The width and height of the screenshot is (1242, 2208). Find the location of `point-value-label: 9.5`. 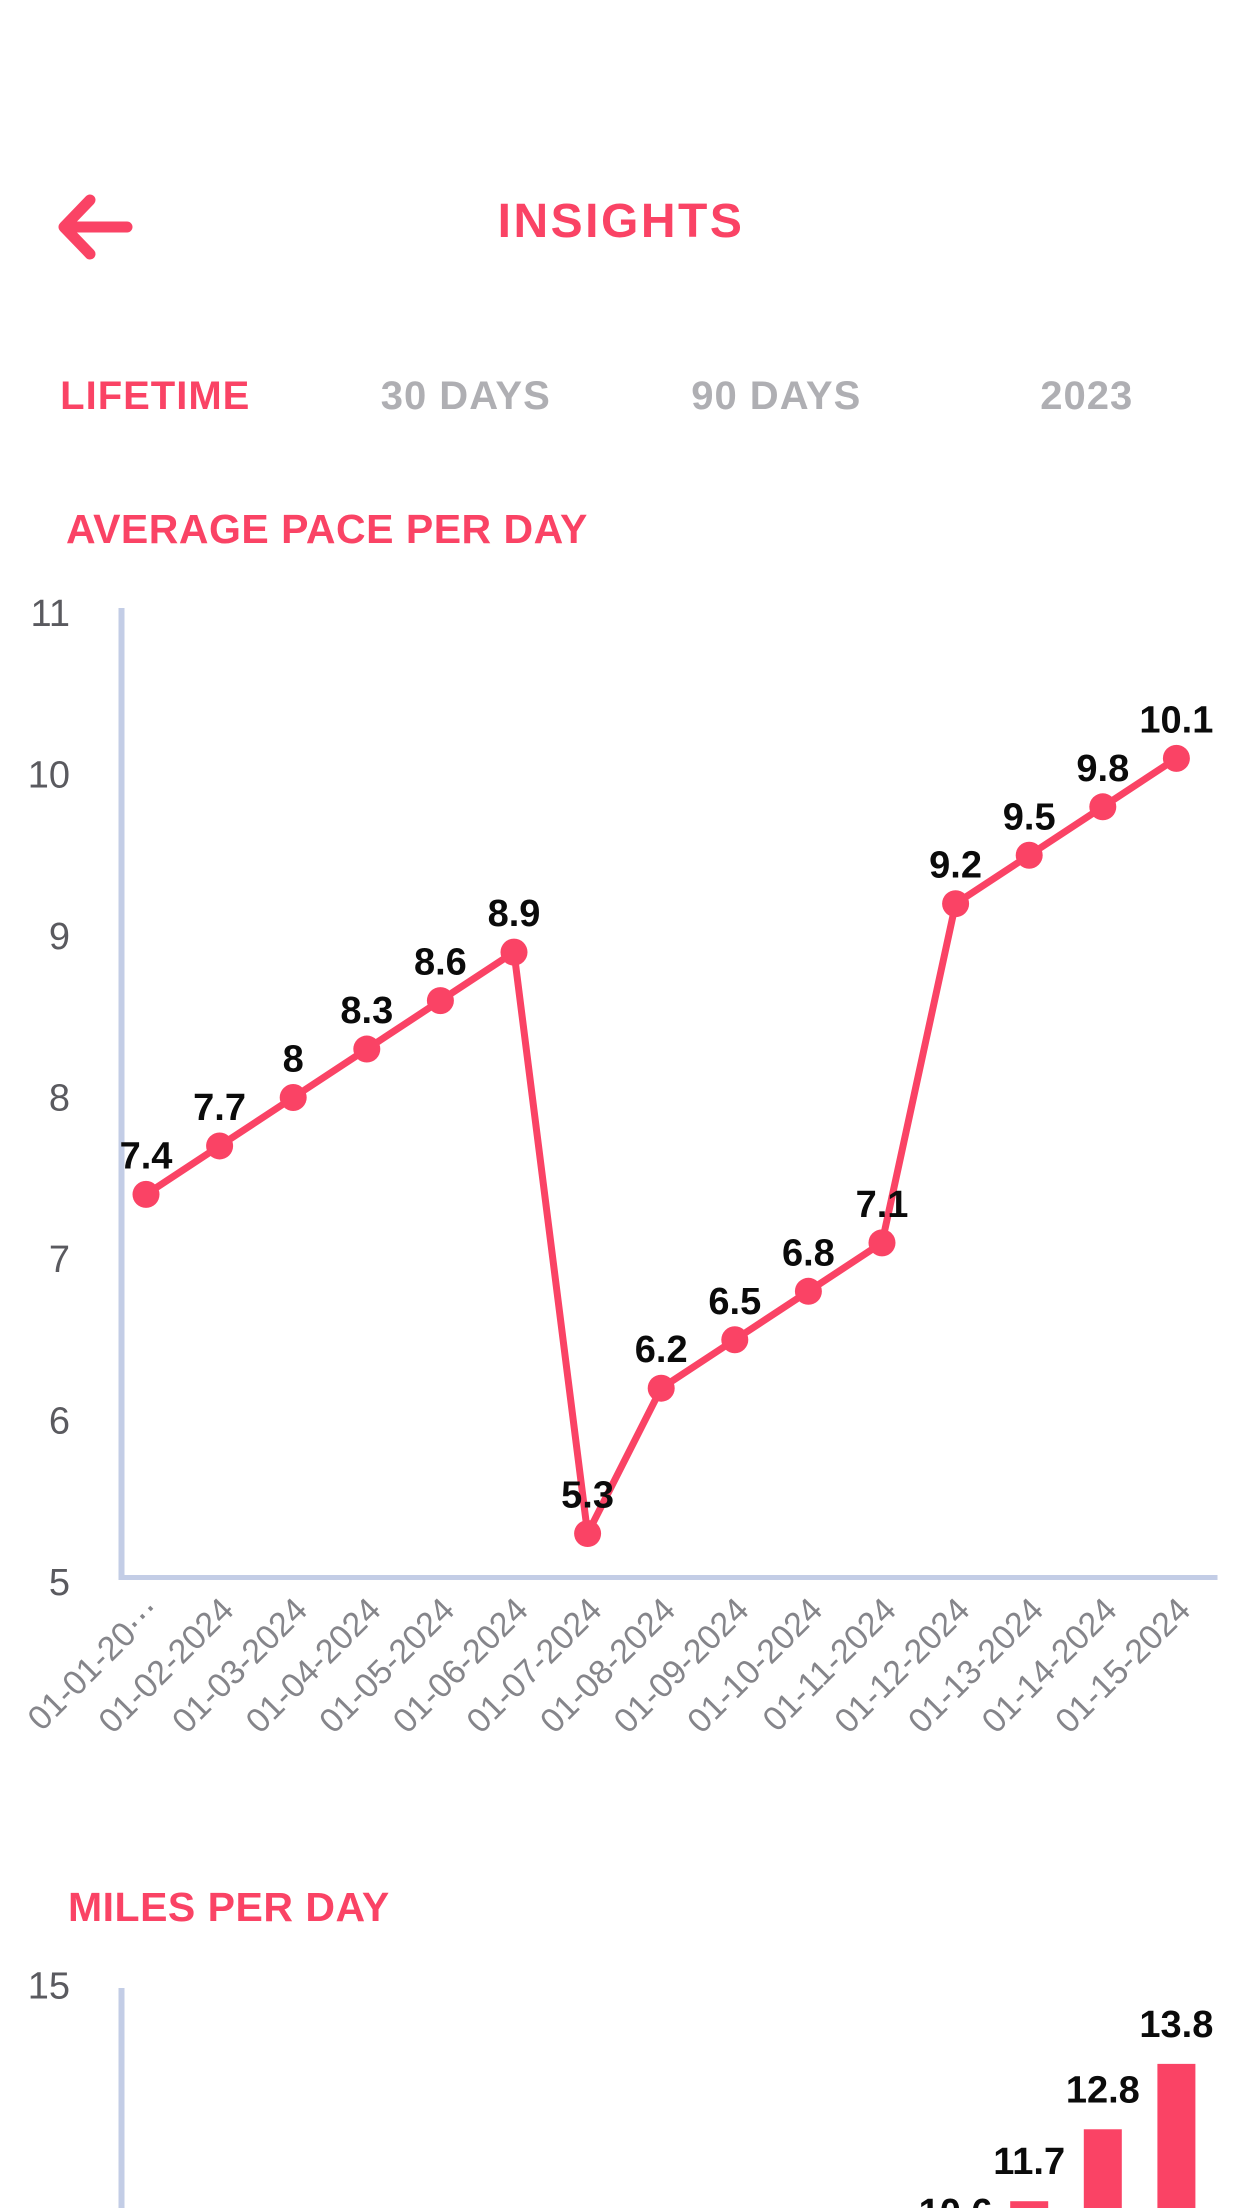

point-value-label: 9.5 is located at coordinates (1029, 817).